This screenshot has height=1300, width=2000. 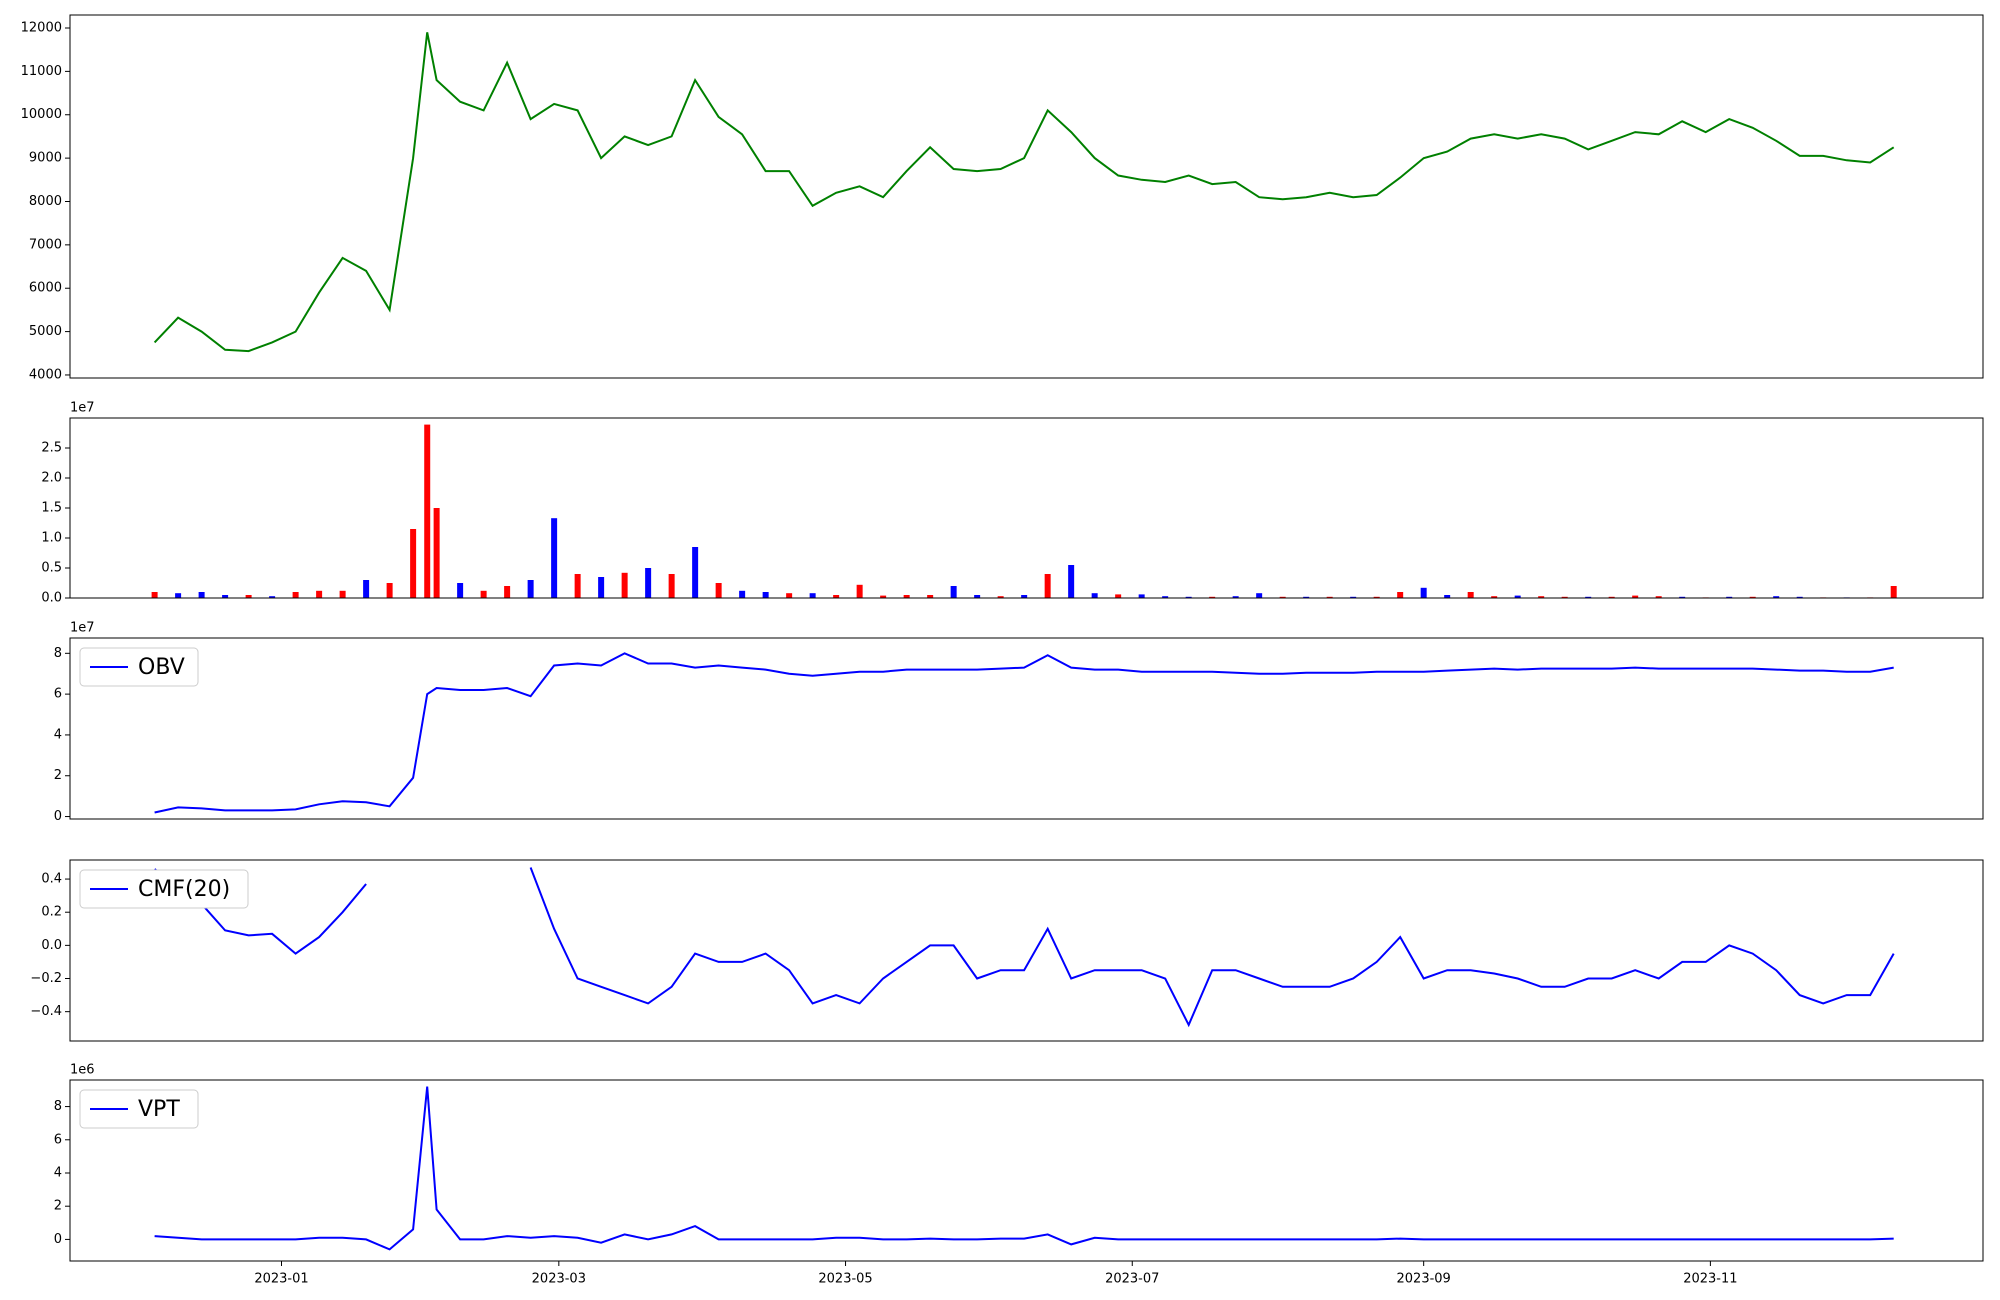 What do you see at coordinates (1710, 1279) in the screenshot?
I see `x-tick-label: 2023-11` at bounding box center [1710, 1279].